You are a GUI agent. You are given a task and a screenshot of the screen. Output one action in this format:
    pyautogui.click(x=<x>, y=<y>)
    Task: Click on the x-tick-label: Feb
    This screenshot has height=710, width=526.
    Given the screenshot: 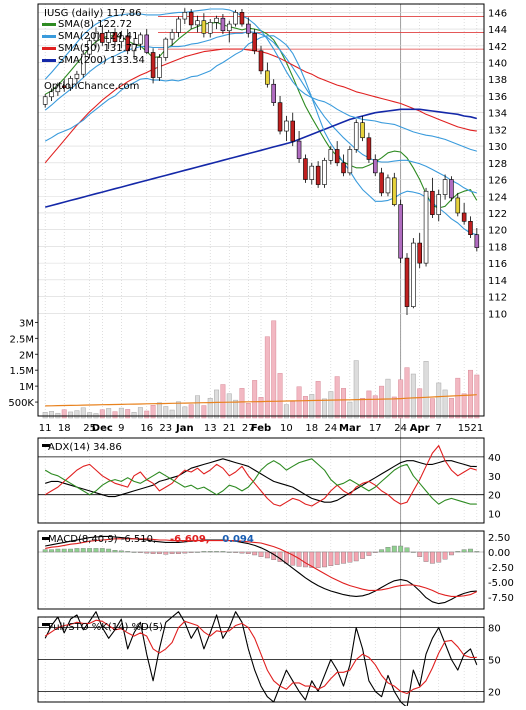 What is the action you would take?
    pyautogui.click(x=261, y=428)
    